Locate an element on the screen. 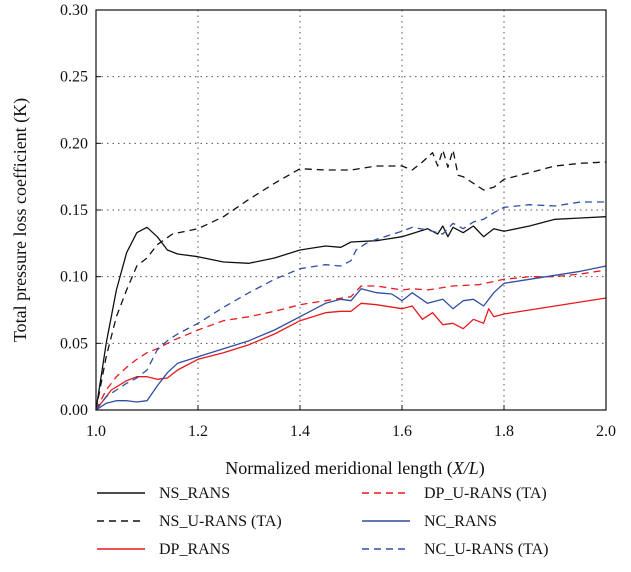 The image size is (631, 572). x-tick-label: 1.2 is located at coordinates (198, 431).